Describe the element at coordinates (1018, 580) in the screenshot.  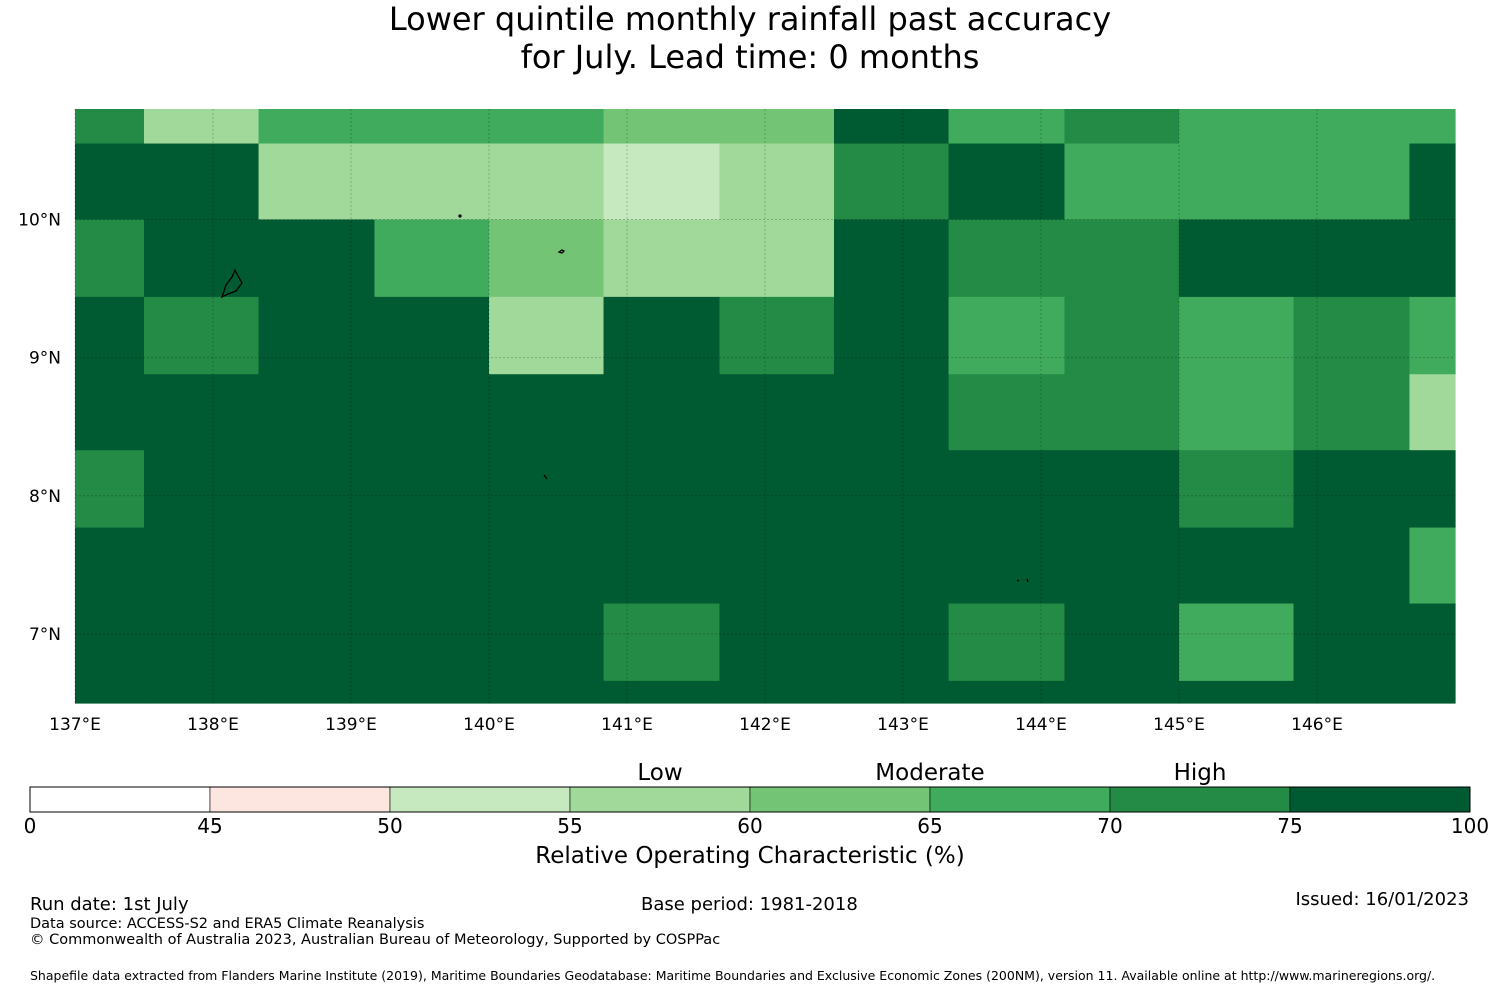
I see `island-woleai-a` at that location.